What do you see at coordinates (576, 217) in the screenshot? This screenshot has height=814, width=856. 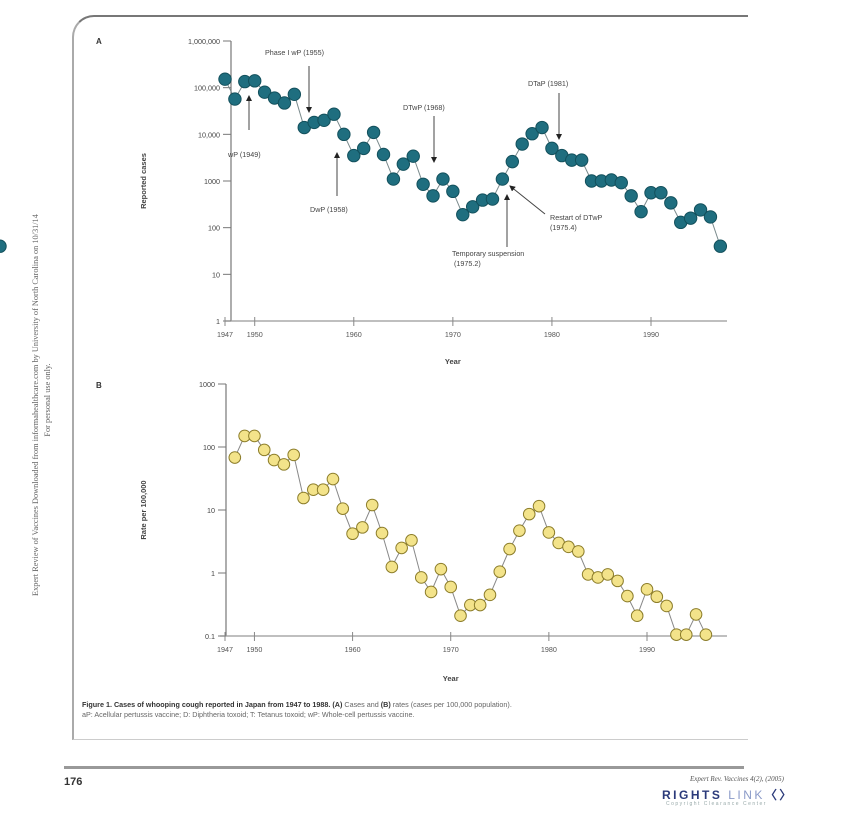 I see `annotation-label: Restart of DTwP` at bounding box center [576, 217].